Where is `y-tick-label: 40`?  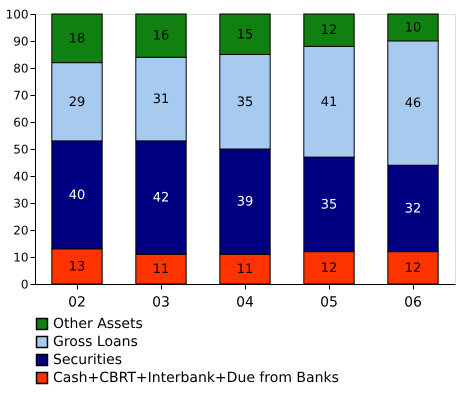
y-tick-label: 40 is located at coordinates (20, 177).